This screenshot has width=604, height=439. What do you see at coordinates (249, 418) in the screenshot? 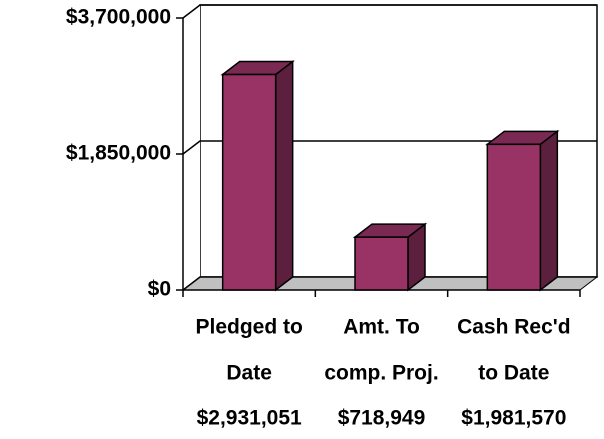
I see `value-label: $2,931,051` at bounding box center [249, 418].